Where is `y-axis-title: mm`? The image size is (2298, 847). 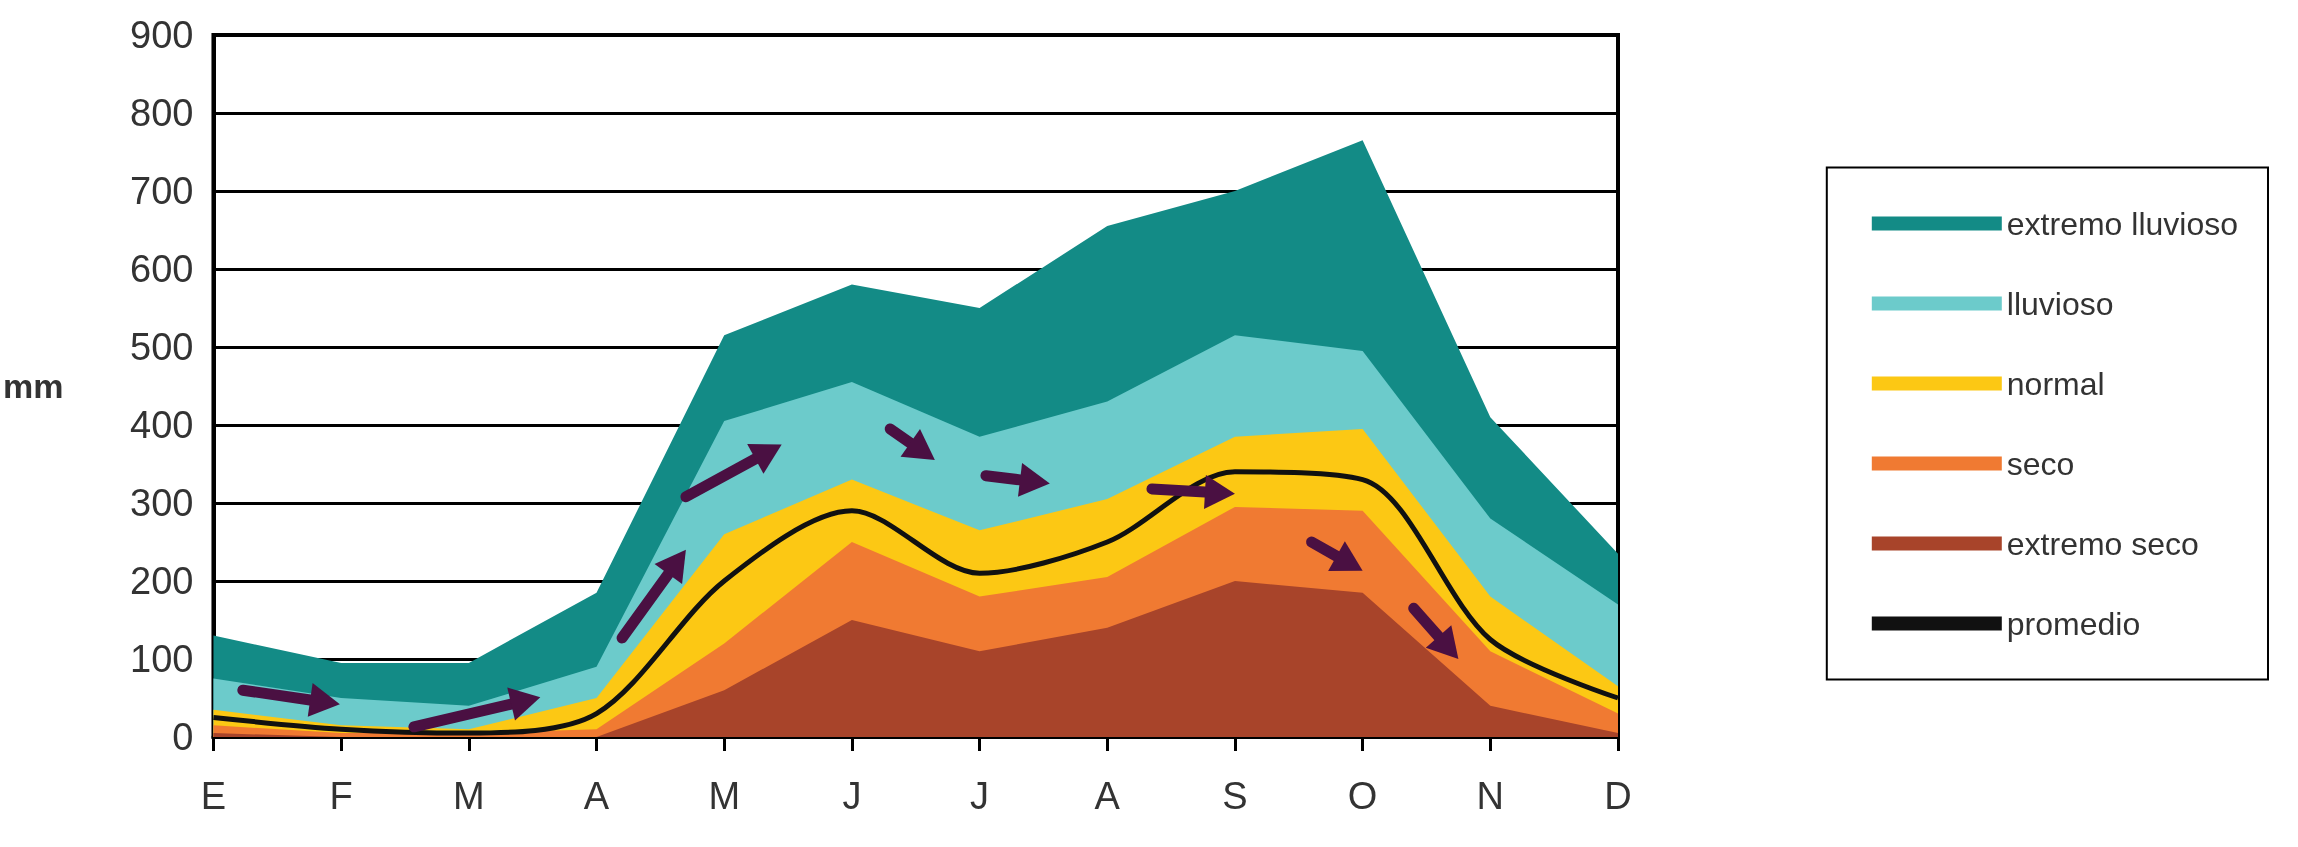 y-axis-title: mm is located at coordinates (33, 386).